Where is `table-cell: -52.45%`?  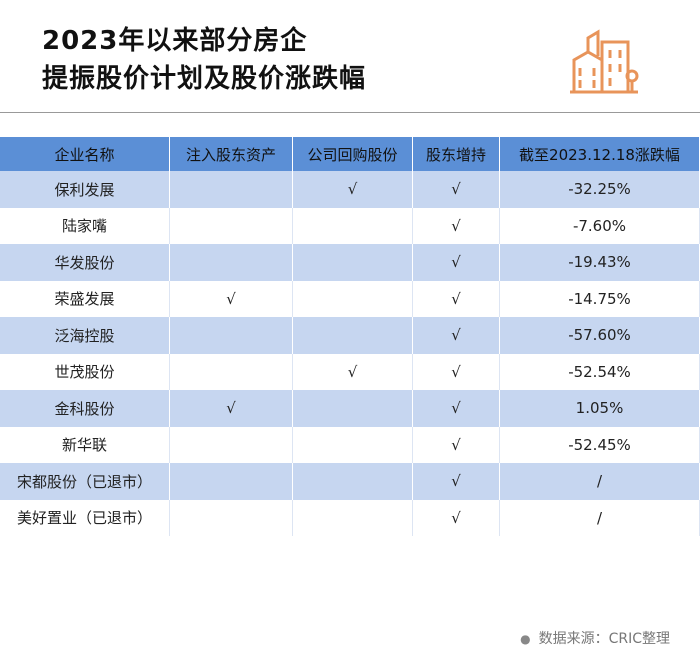
table-cell: -52.45% is located at coordinates (600, 444).